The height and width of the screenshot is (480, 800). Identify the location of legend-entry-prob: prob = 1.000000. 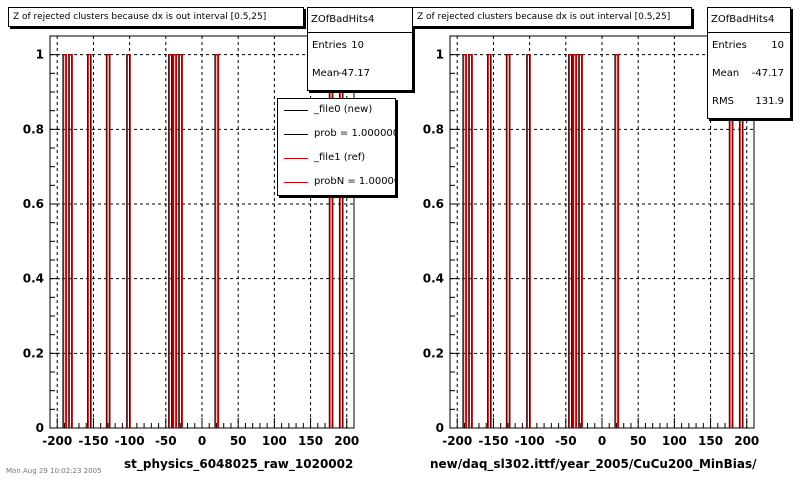
(336, 135).